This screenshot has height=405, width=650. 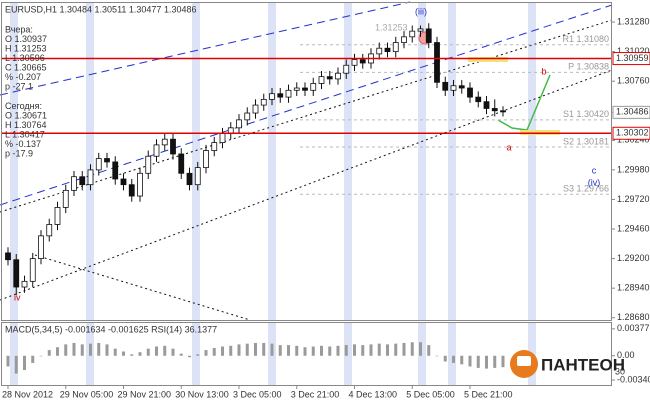 I want to click on y-tick-label: 0.003778, so click(x=633, y=328).